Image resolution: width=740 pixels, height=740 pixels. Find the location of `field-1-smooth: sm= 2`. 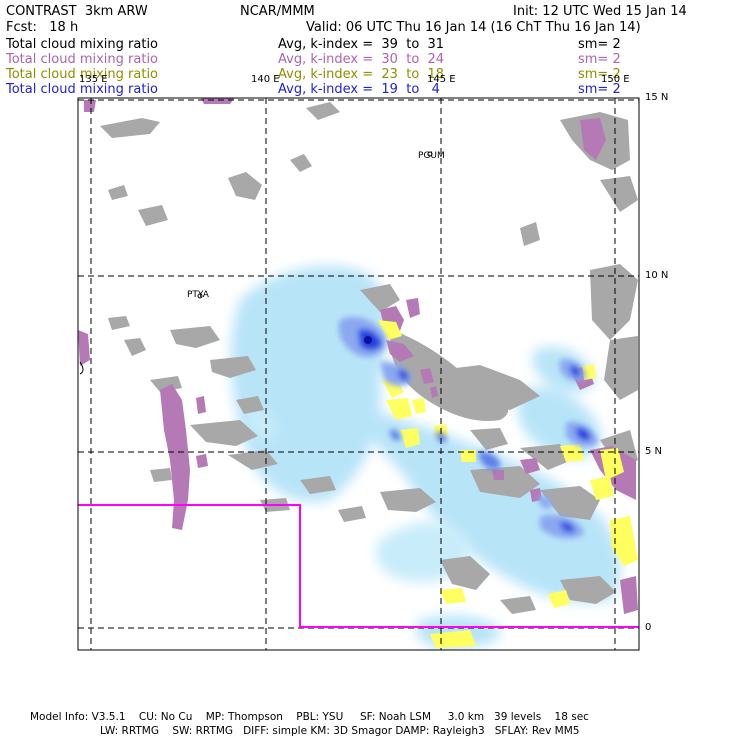

field-1-smooth: sm= 2 is located at coordinates (599, 44).